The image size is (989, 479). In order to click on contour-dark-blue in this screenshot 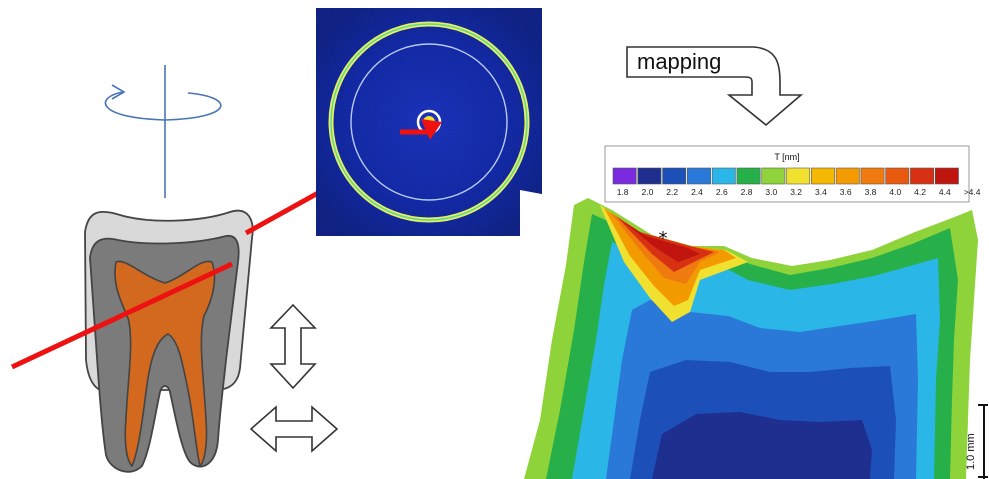, I will do `click(762, 445)`.